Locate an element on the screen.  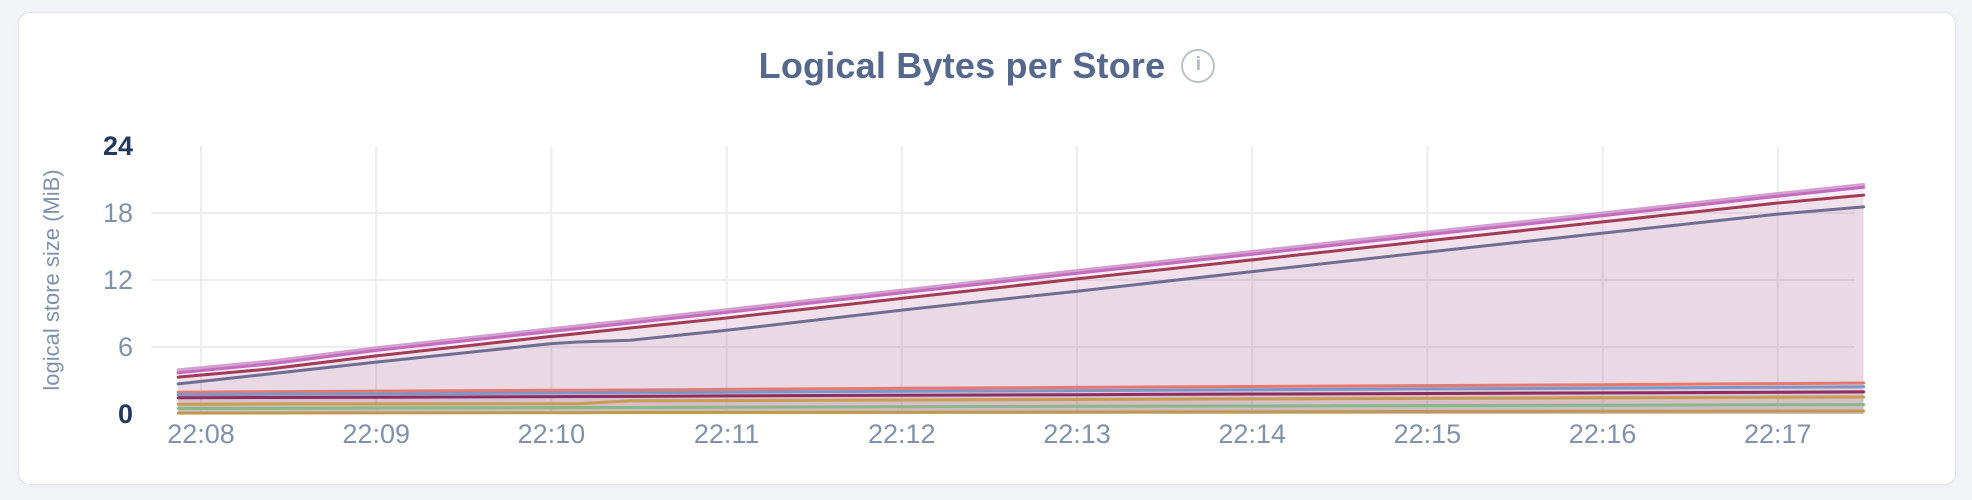
y-axis-tick-label: 6 is located at coordinates (125, 347).